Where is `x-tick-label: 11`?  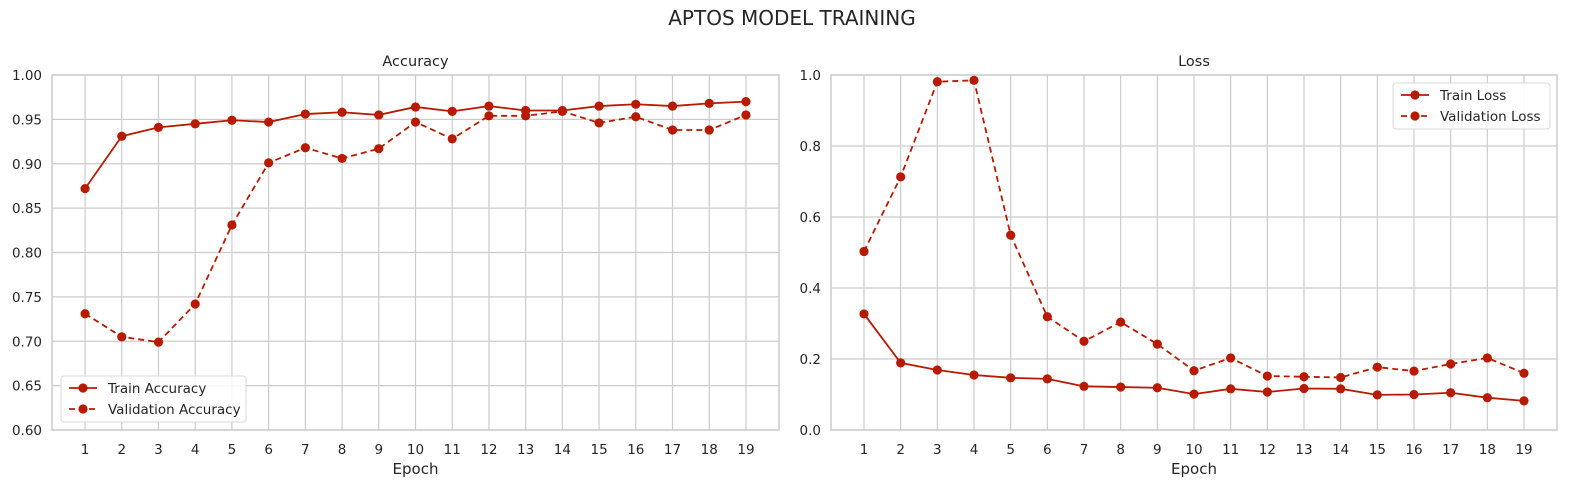
x-tick-label: 11 is located at coordinates (1230, 450).